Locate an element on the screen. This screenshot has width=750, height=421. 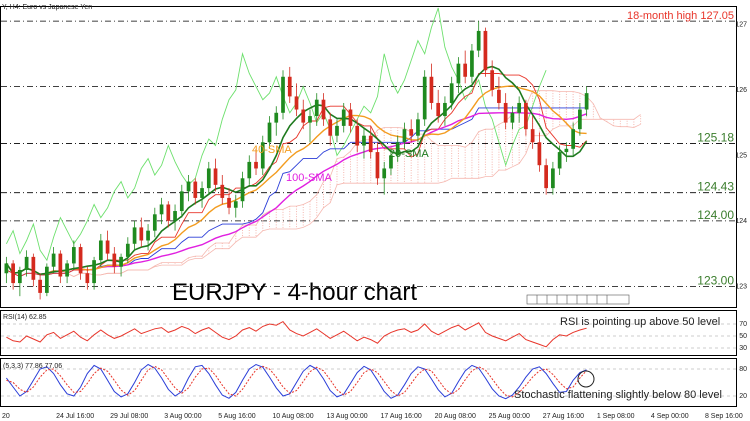
rsi-tick-label: 30 is located at coordinates (743, 348).